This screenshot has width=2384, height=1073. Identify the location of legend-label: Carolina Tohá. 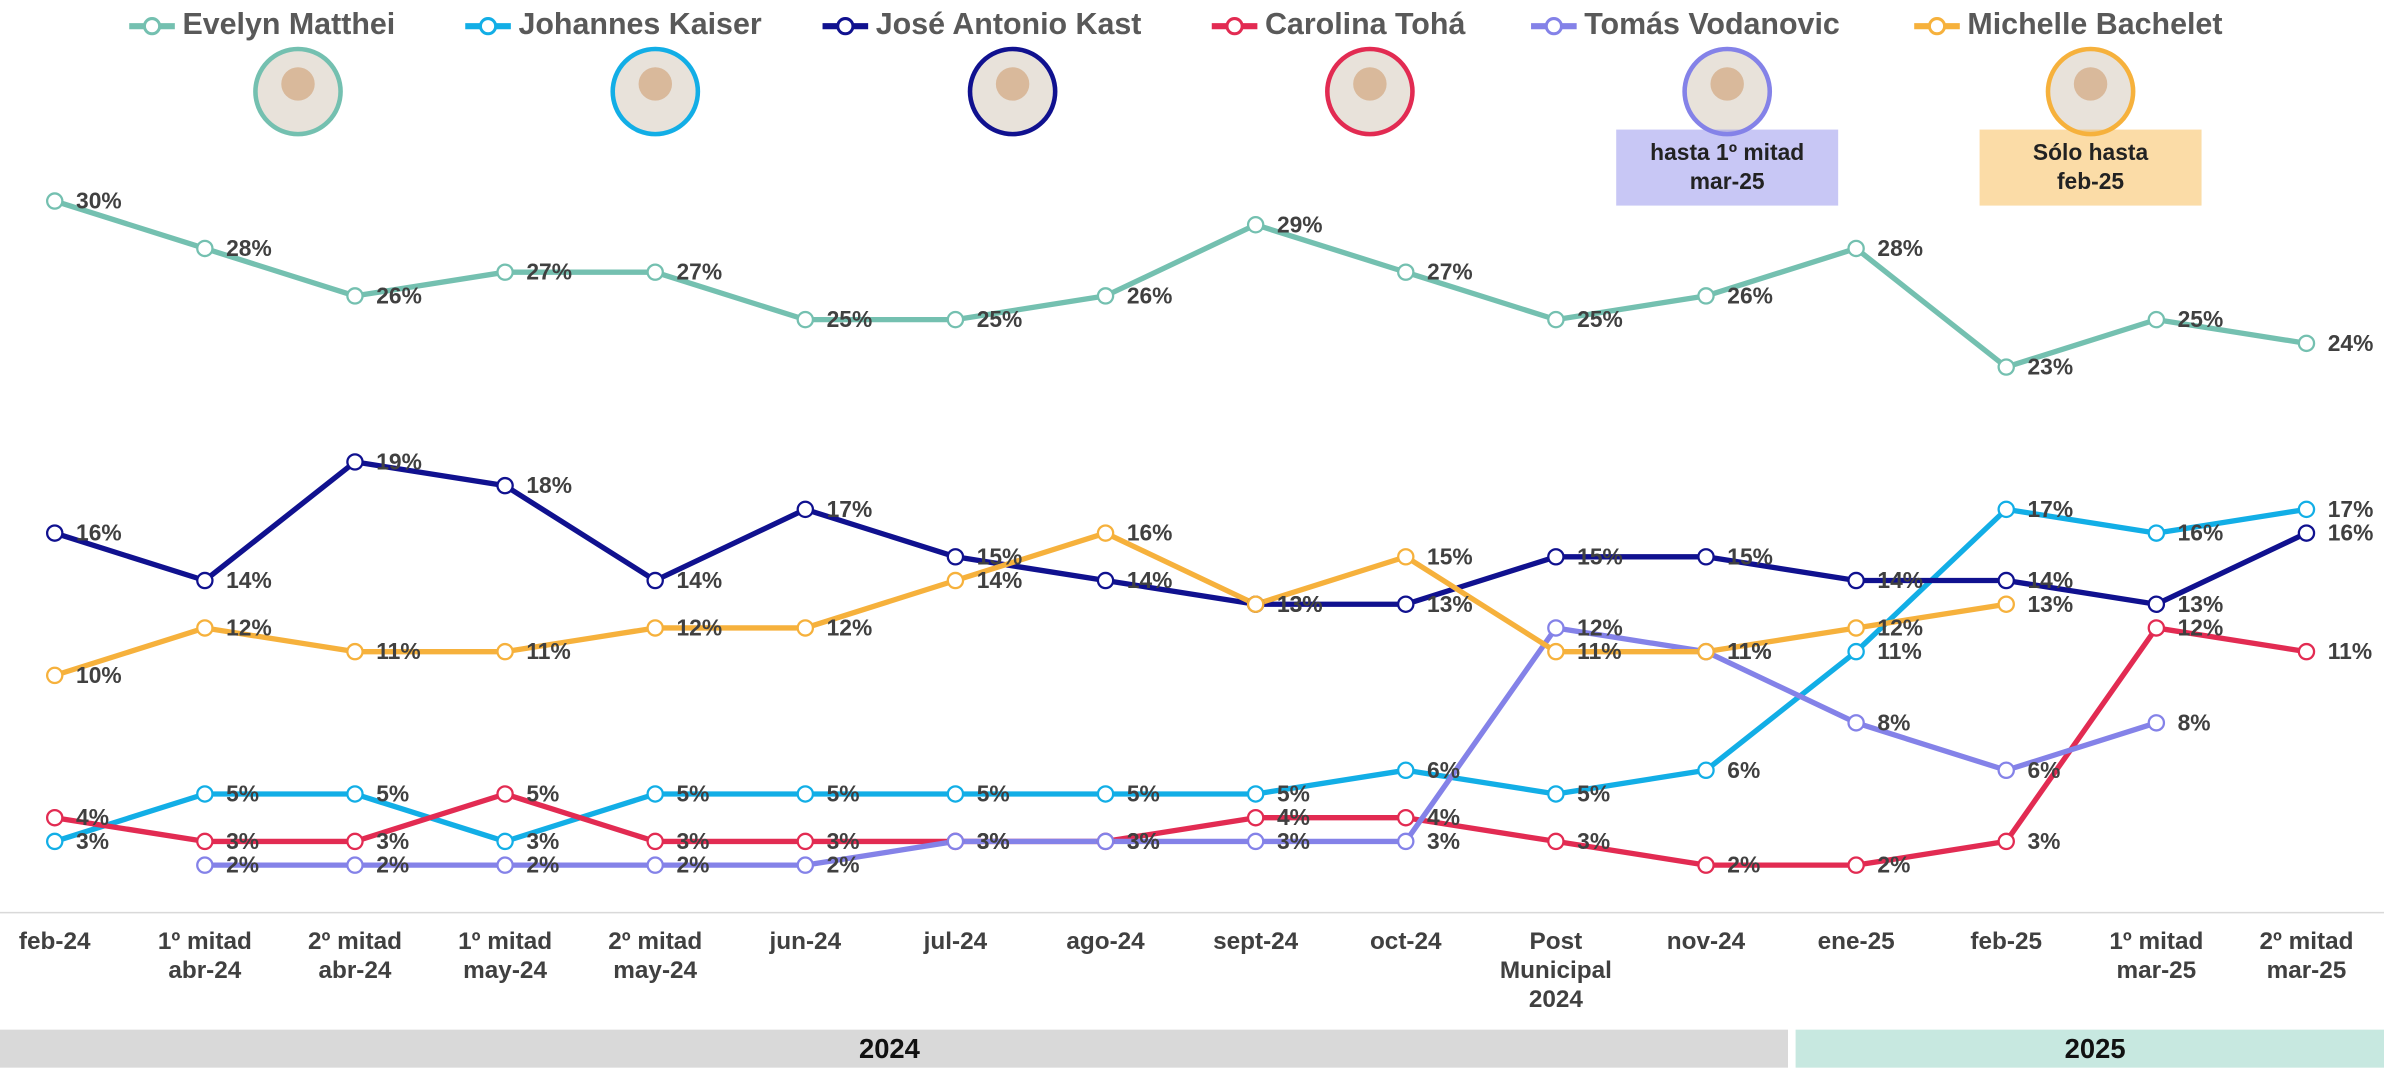
(1365, 24).